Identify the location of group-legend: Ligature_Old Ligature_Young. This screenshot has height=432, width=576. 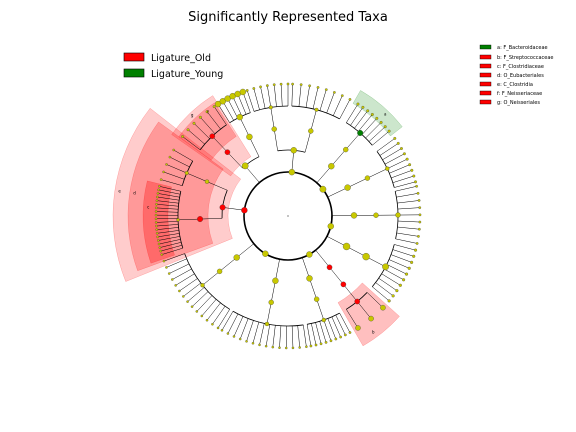
(173, 66).